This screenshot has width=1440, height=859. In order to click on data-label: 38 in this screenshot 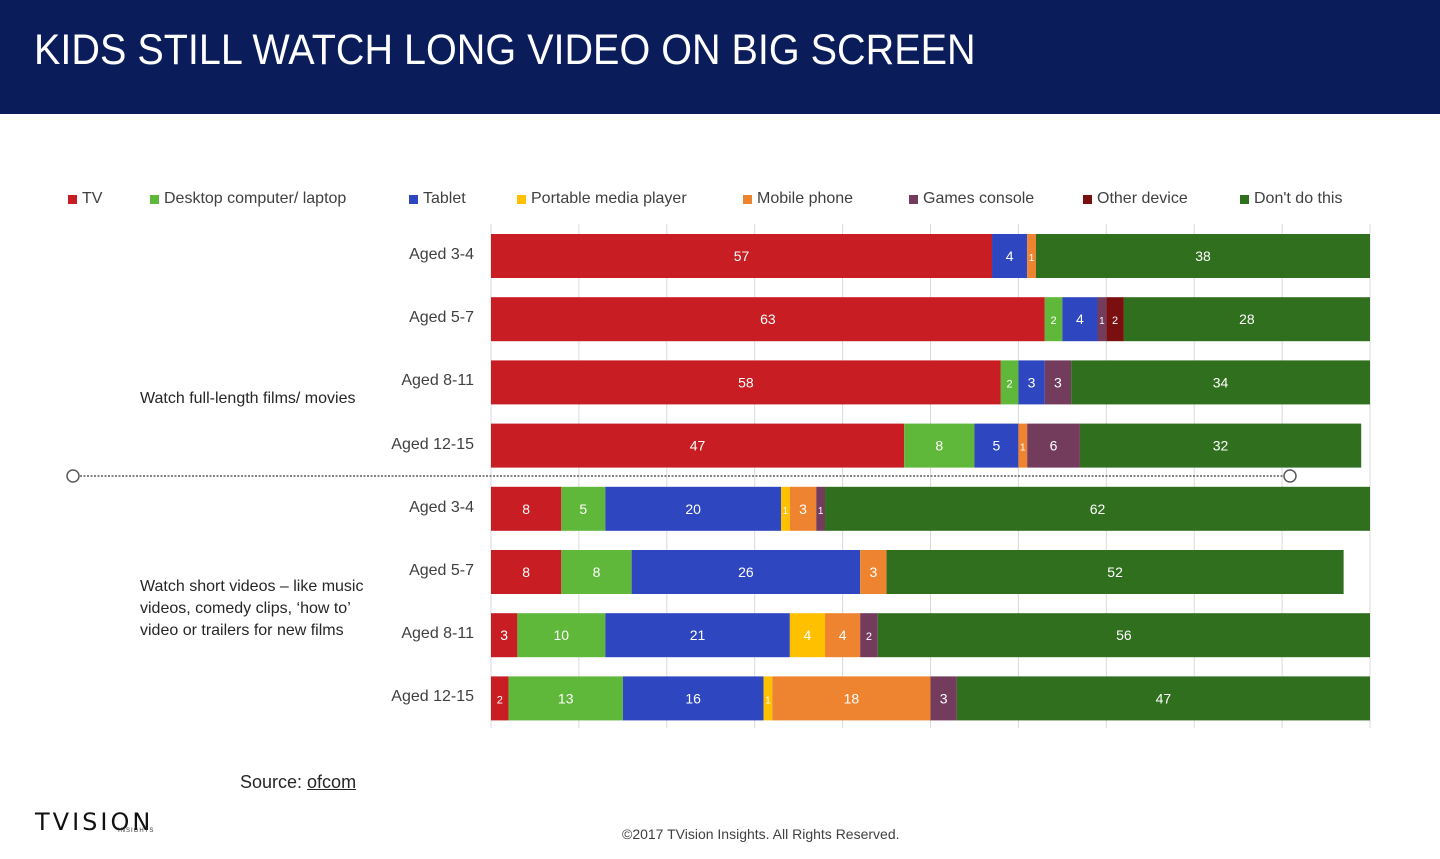, I will do `click(1203, 256)`.